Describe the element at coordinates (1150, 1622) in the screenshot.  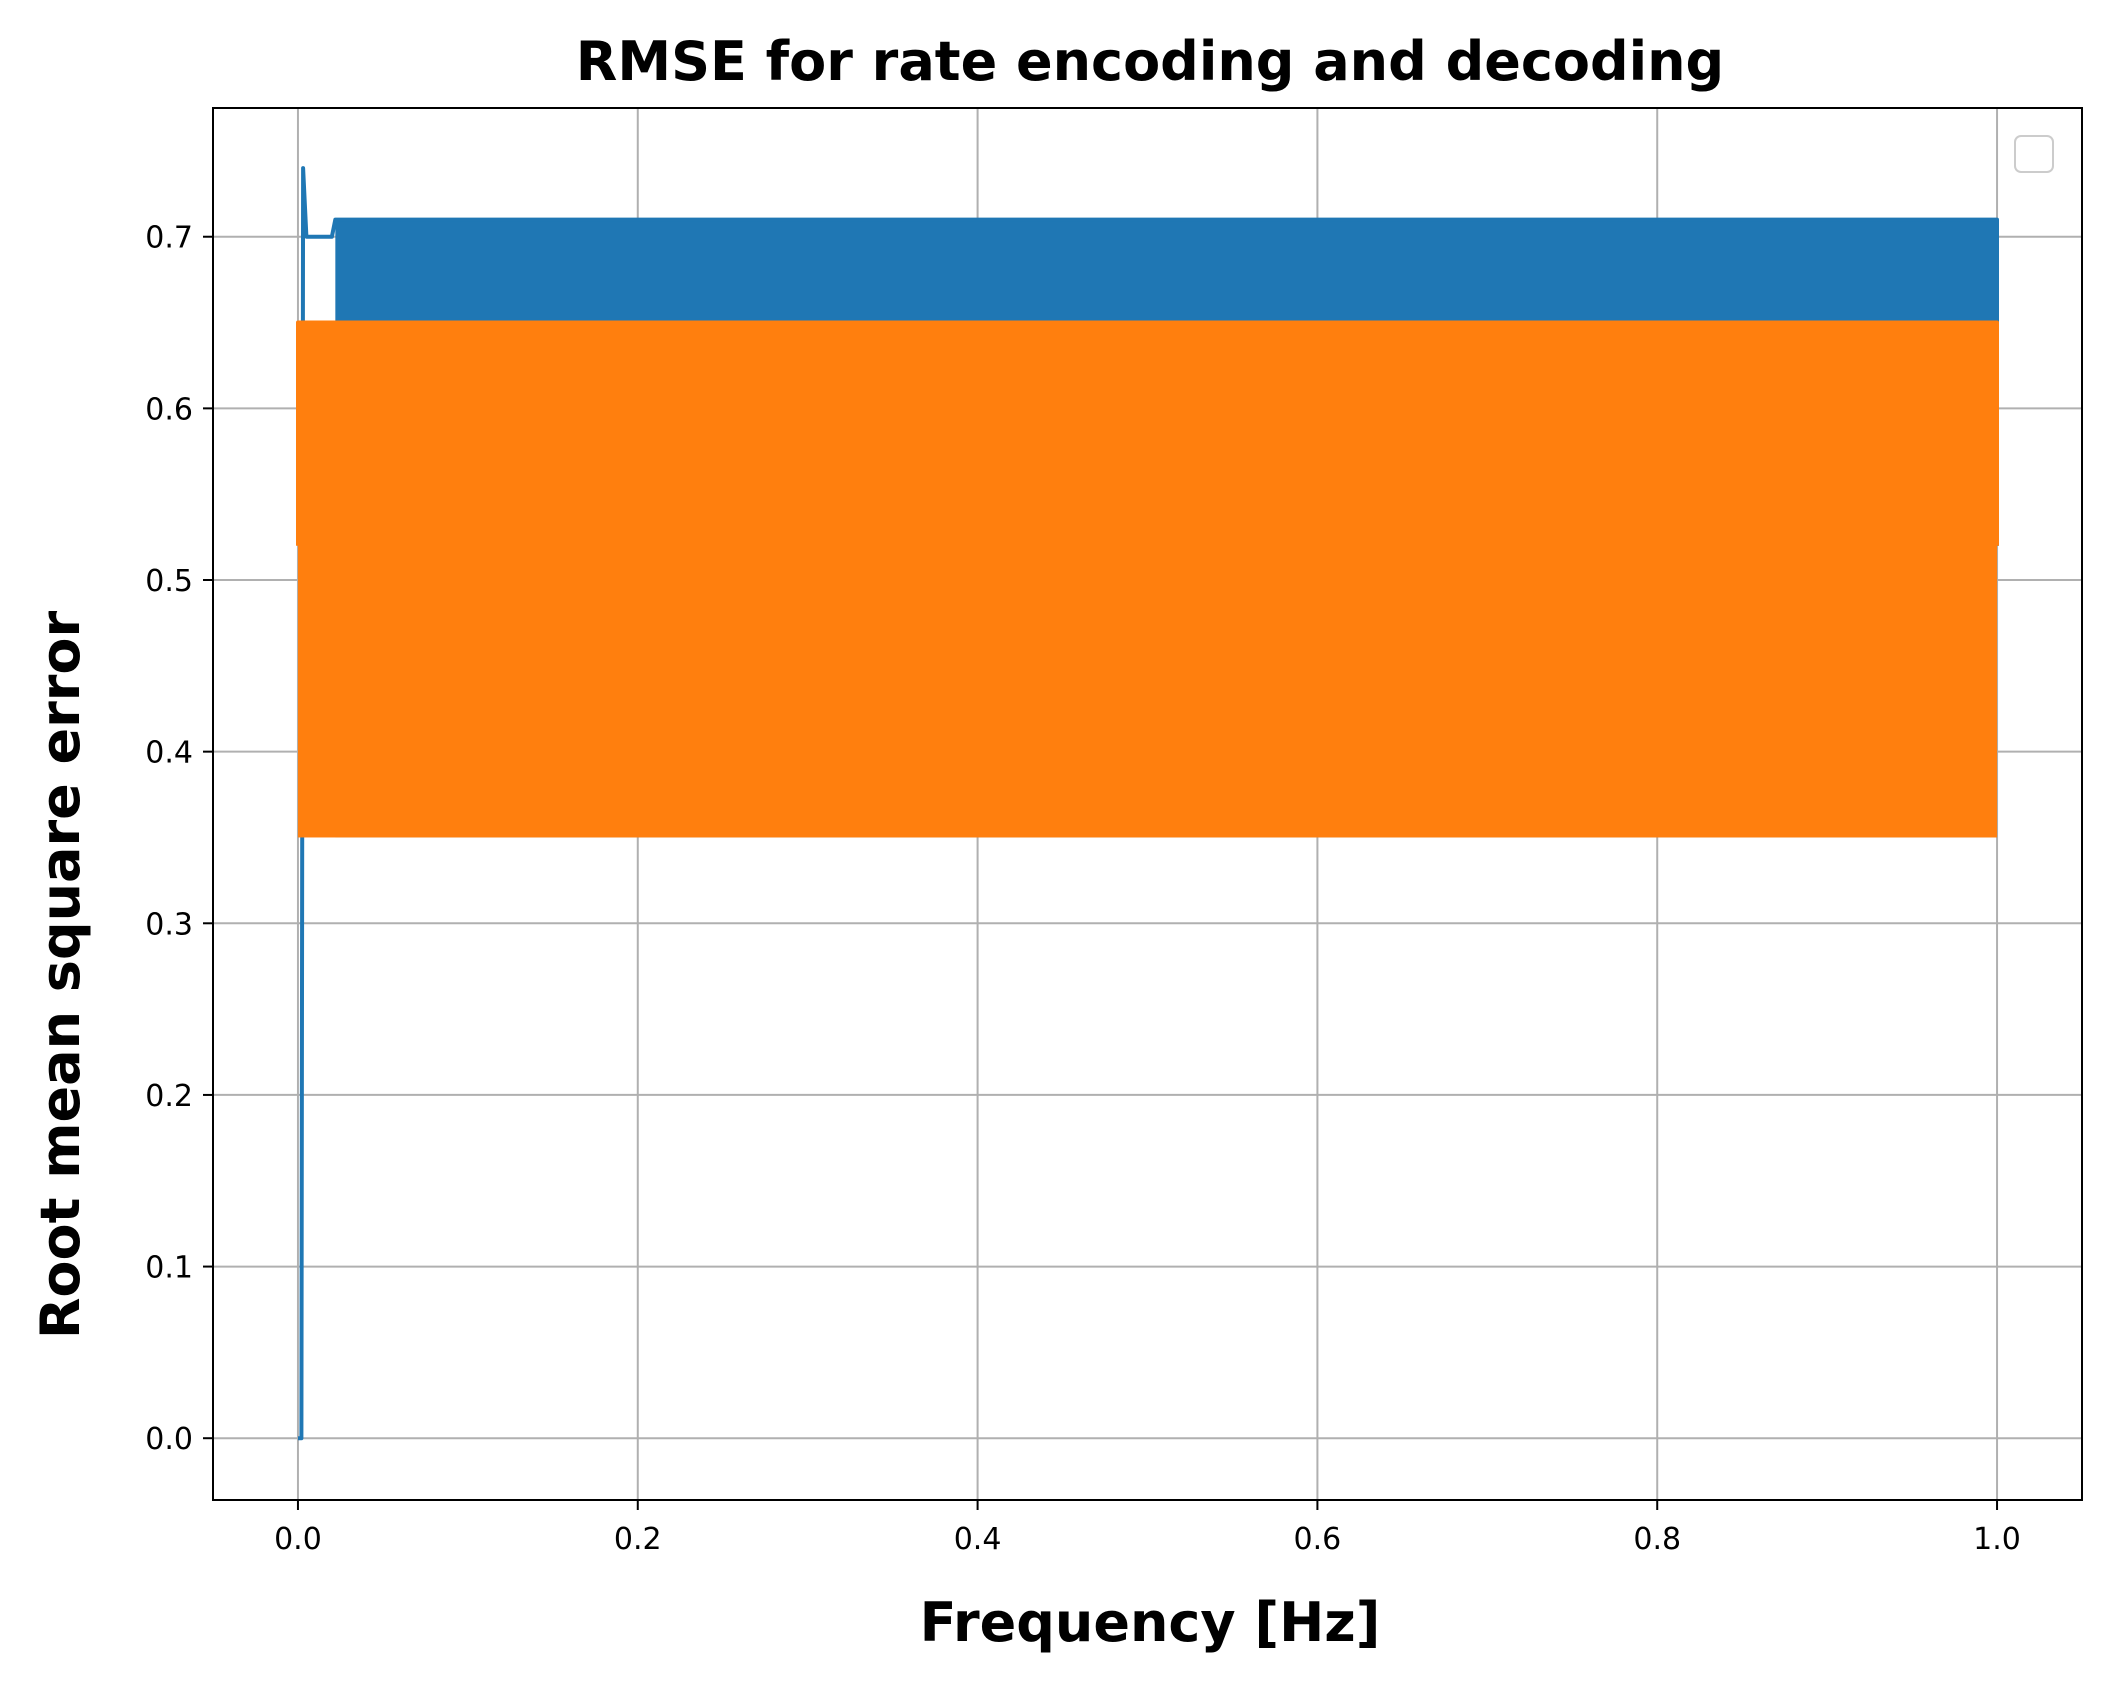
I see `x-axis-label: Frequency [Hz]` at that location.